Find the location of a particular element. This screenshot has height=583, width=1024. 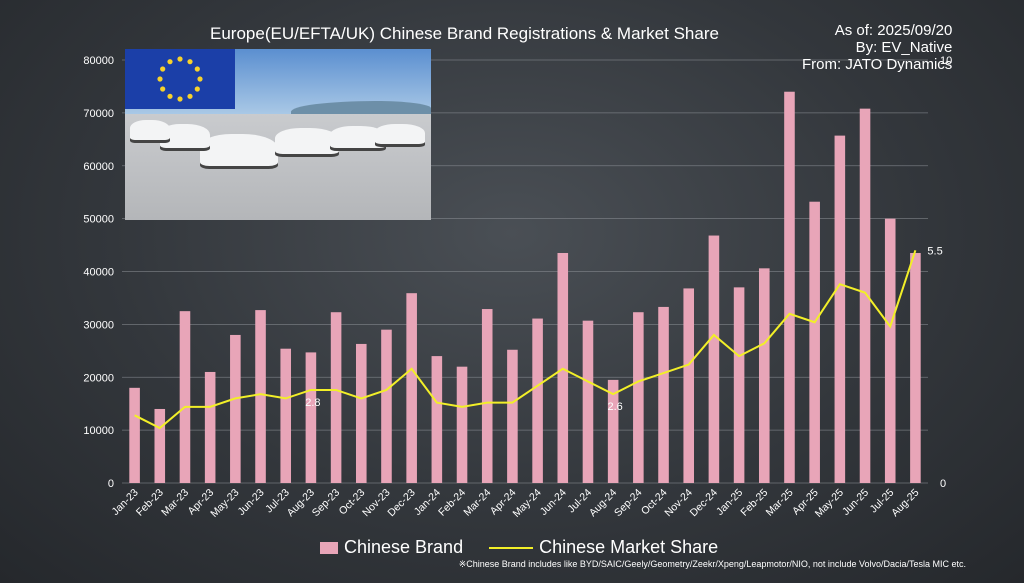

x-tick-label: Feb-25 is located at coordinates (754, 503).